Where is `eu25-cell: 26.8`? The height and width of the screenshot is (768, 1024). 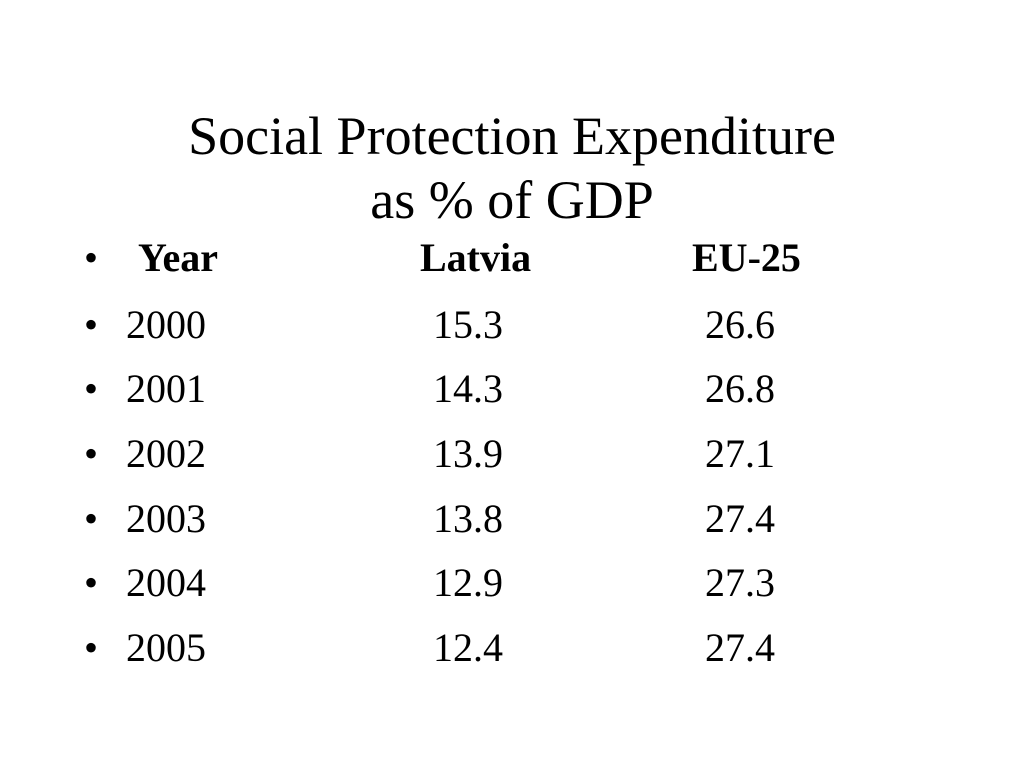 eu25-cell: 26.8 is located at coordinates (740, 388).